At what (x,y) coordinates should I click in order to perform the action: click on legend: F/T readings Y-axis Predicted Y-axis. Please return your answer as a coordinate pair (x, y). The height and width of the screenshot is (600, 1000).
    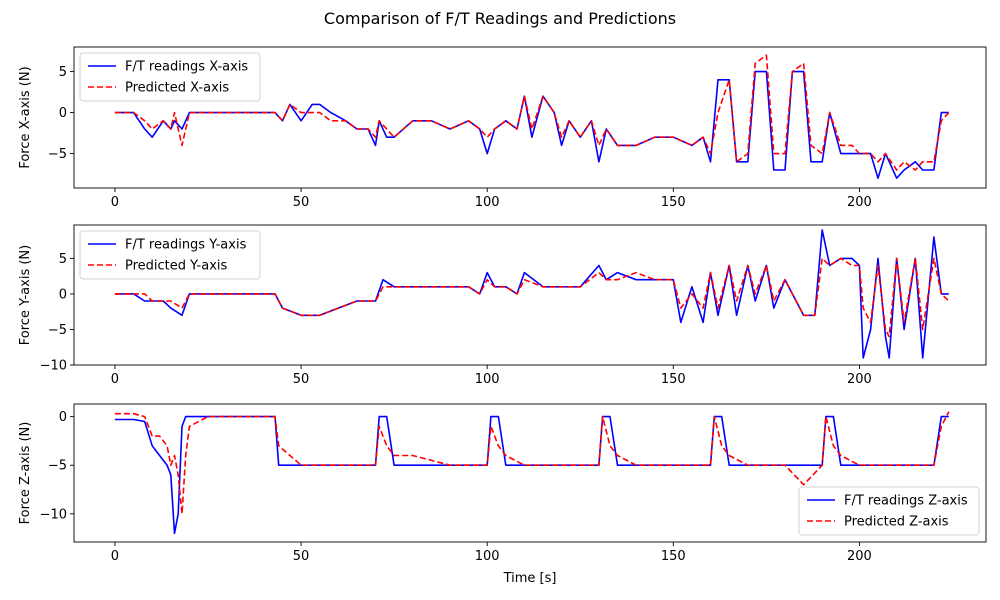
    Looking at the image, I should click on (170, 255).